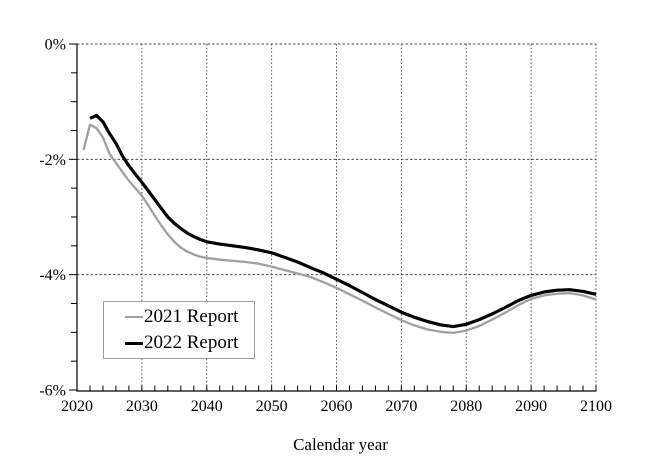  Describe the element at coordinates (52, 160) in the screenshot. I see `y-tick-label--2: -2%` at that location.